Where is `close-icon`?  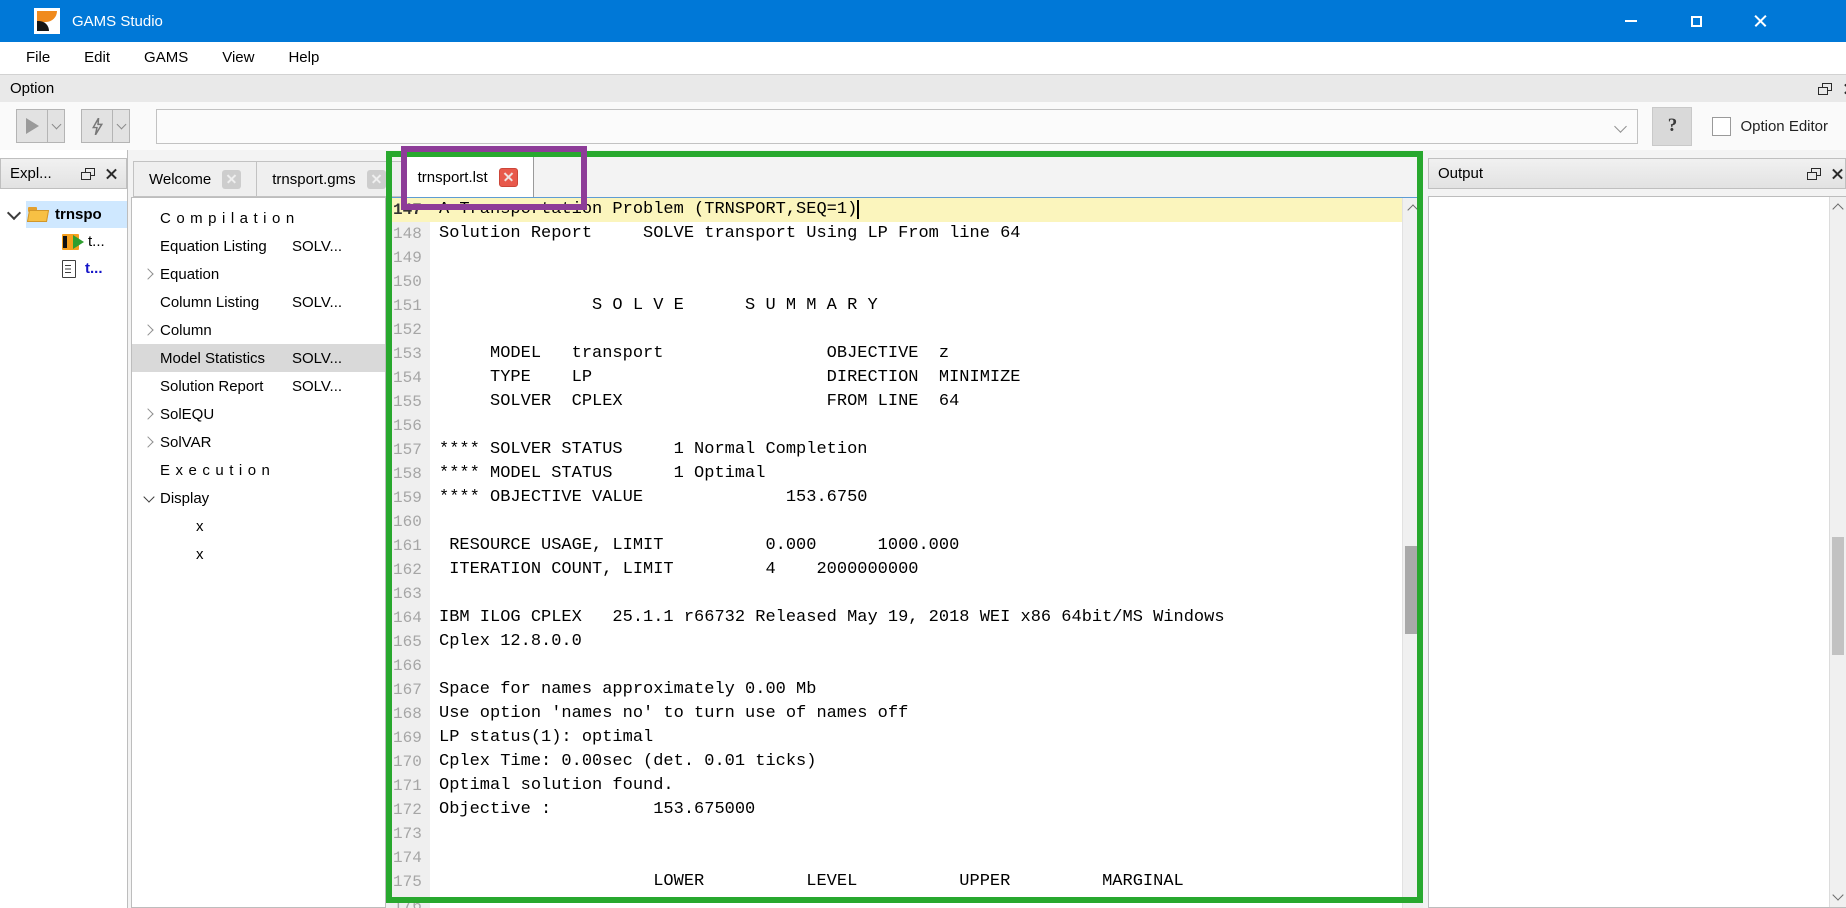
close-icon is located at coordinates (231, 179).